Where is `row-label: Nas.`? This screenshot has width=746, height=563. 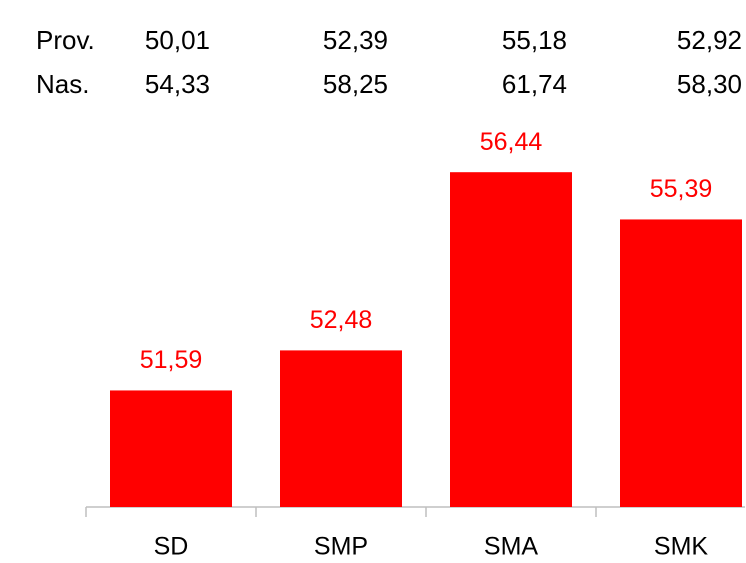 row-label: Nas. is located at coordinates (62, 84).